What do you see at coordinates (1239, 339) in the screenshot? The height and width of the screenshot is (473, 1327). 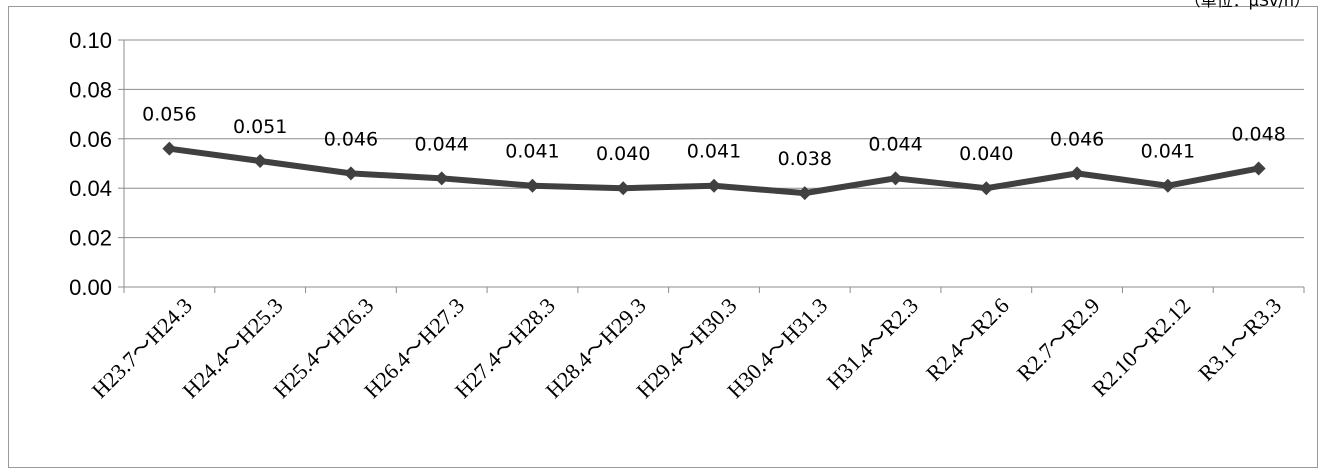 I see `x-tick-label: R3.1～R3.3` at bounding box center [1239, 339].